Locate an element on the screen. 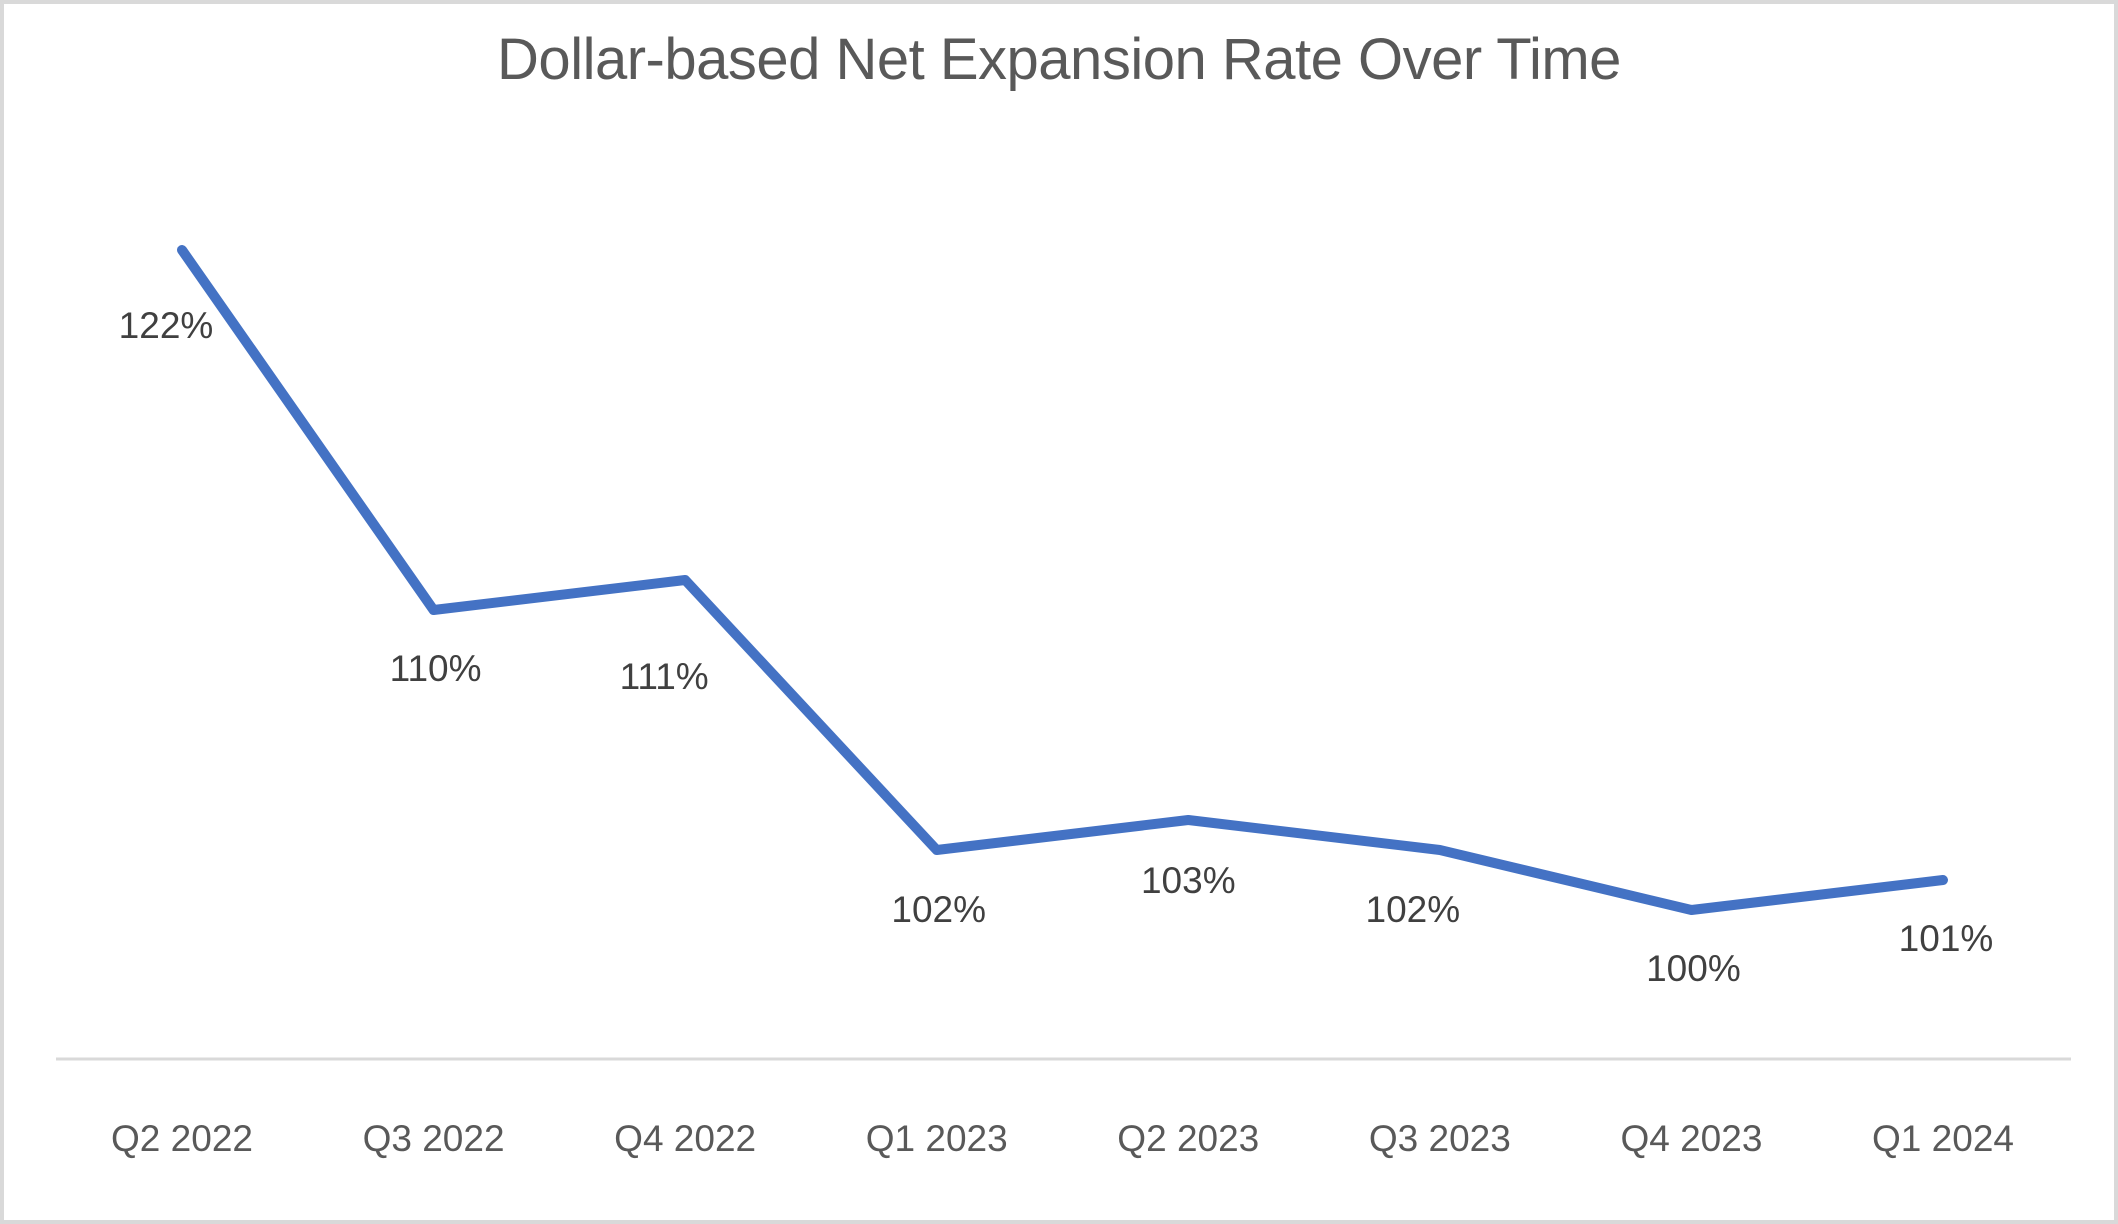 Image resolution: width=2118 pixels, height=1224 pixels. x-axis-label: Q4 2023 is located at coordinates (1691, 1138).